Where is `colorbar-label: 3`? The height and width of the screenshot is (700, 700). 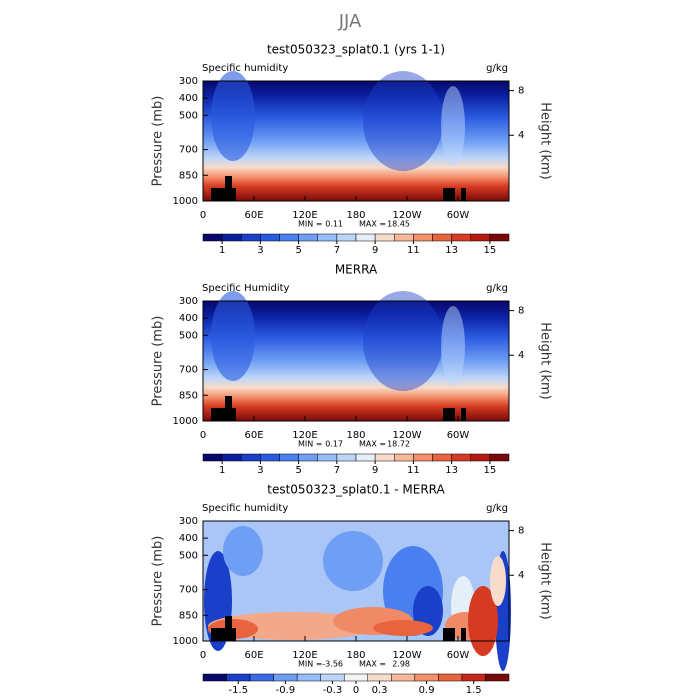
colorbar-label: 3 is located at coordinates (260, 250).